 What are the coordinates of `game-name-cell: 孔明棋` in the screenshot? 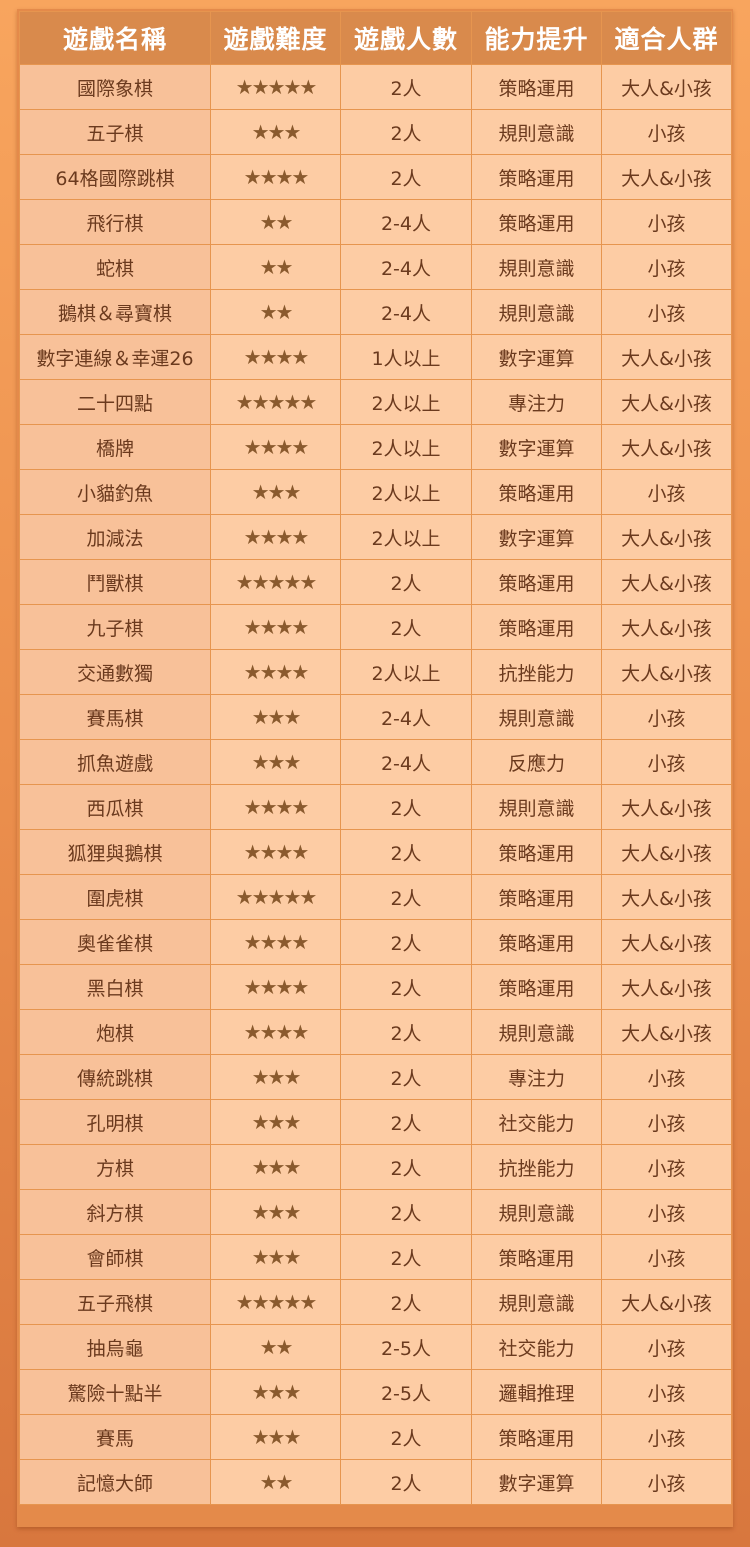 It's located at (115, 1122).